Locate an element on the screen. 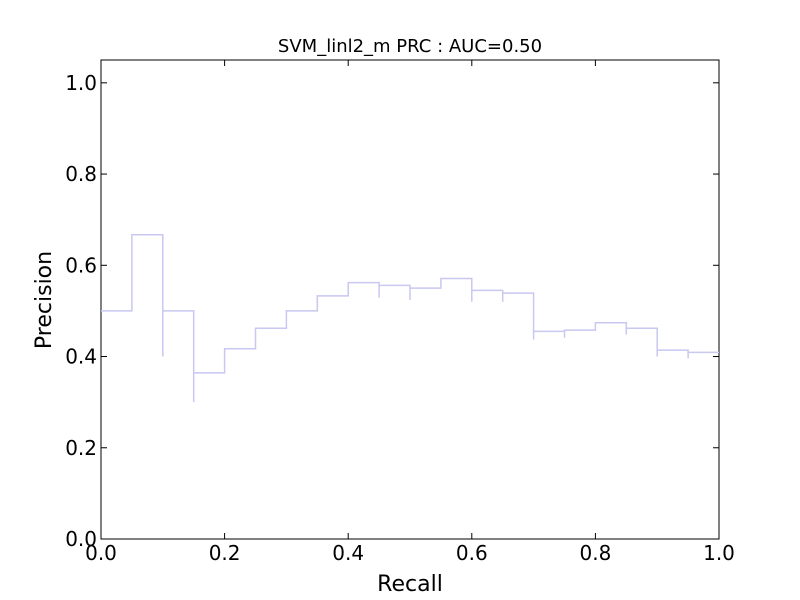 Image resolution: width=800 pixels, height=600 pixels. x-tick-label: 0.8 is located at coordinates (595, 553).